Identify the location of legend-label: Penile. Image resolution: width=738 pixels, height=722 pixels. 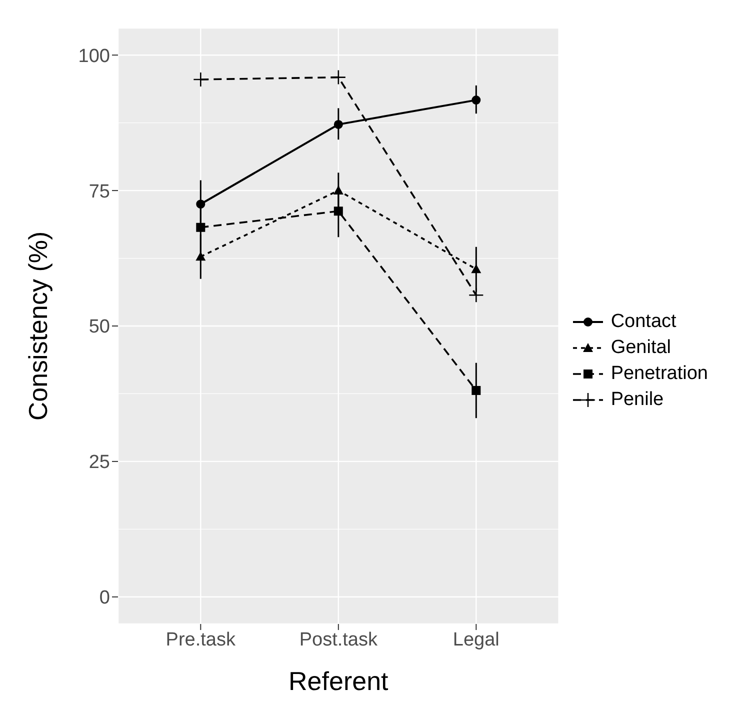
(637, 400).